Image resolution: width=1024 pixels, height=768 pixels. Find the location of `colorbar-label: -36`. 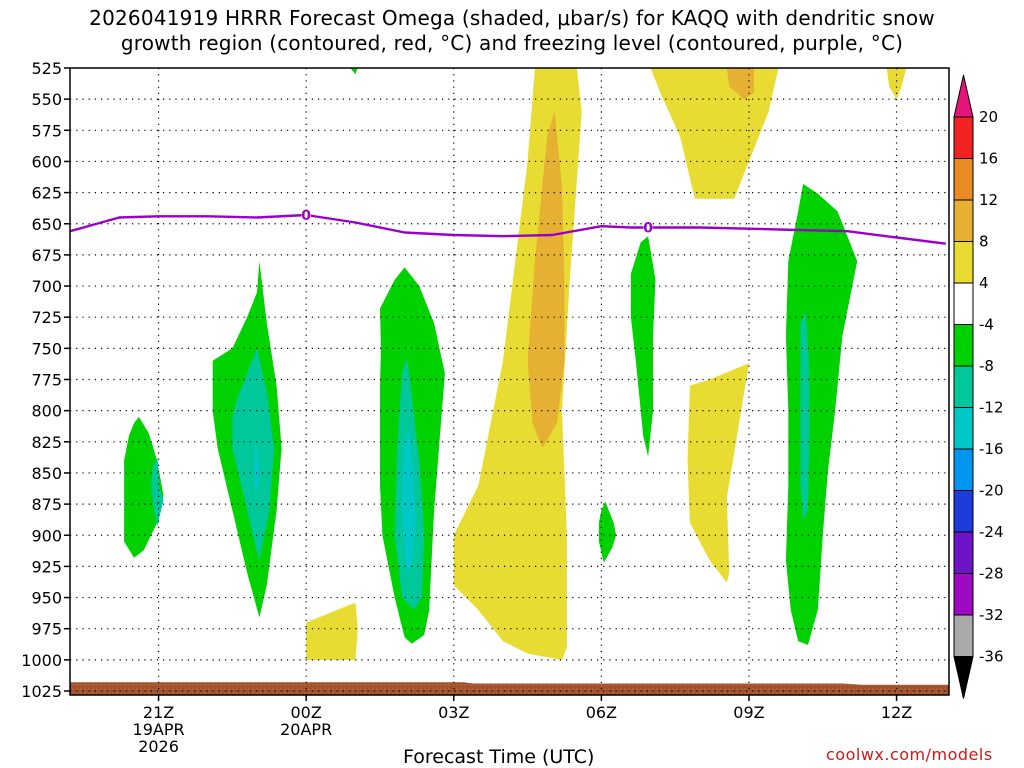

colorbar-label: -36 is located at coordinates (991, 657).